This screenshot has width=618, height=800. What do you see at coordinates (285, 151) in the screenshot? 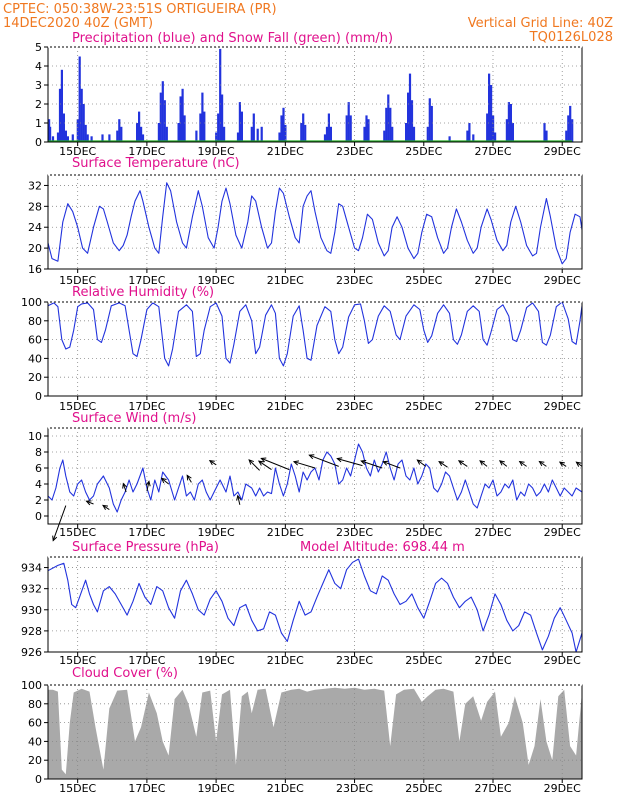
I see `precip-xtick-label: 21DEC` at bounding box center [285, 151].